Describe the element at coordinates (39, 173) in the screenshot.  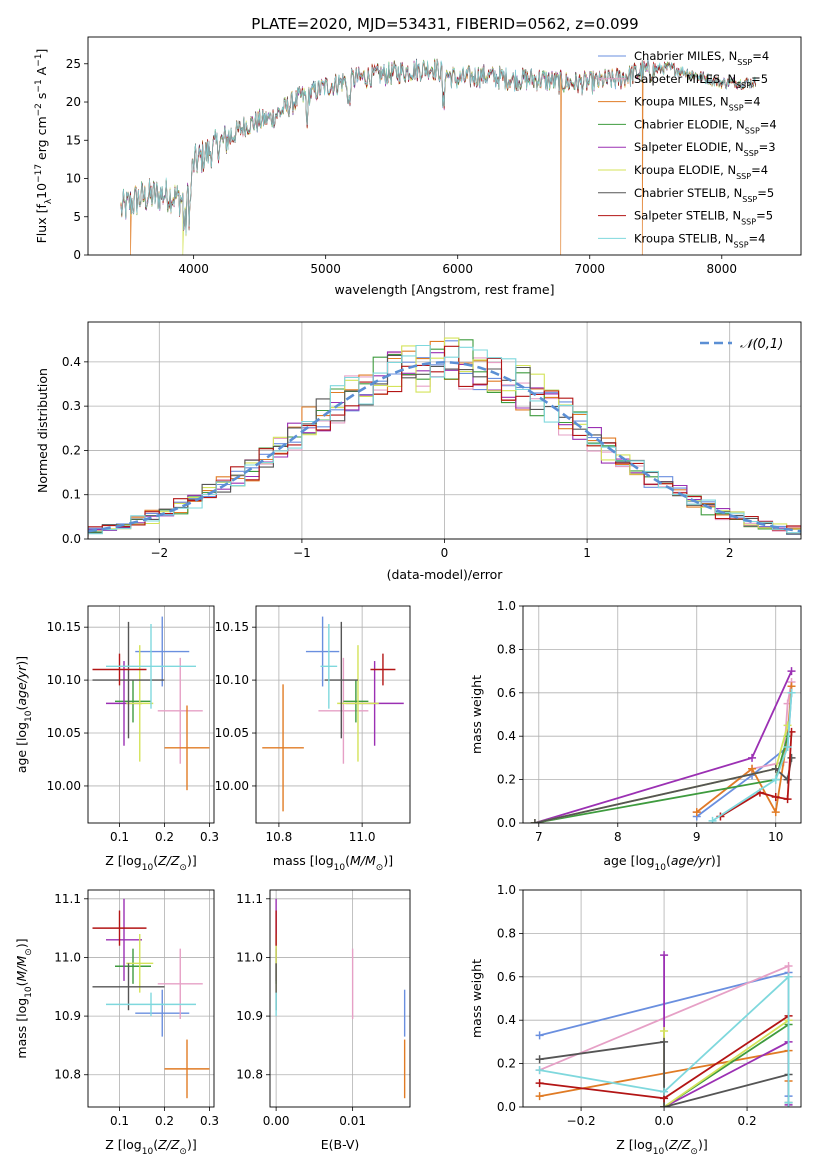
I see `label-part: −17` at that location.